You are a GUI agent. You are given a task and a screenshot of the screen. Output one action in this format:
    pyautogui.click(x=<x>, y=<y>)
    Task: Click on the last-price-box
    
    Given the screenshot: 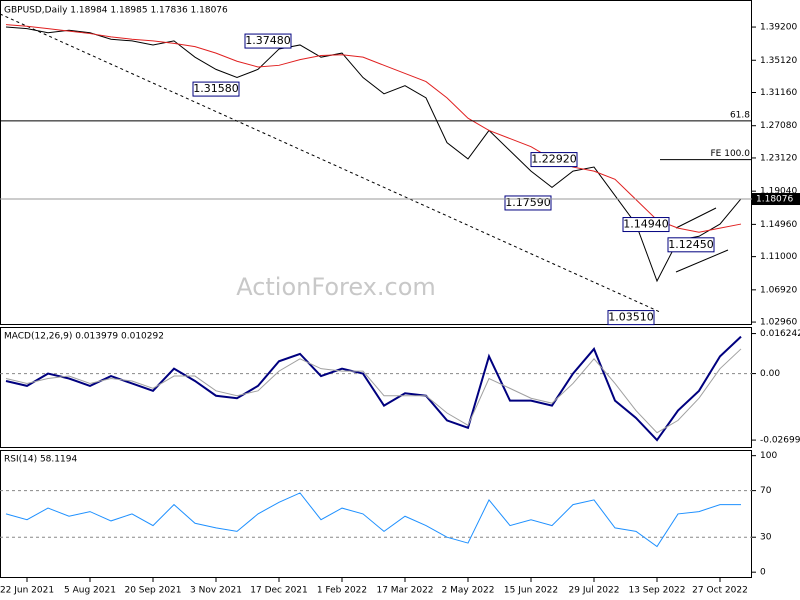 What is the action you would take?
    pyautogui.click(x=776, y=199)
    